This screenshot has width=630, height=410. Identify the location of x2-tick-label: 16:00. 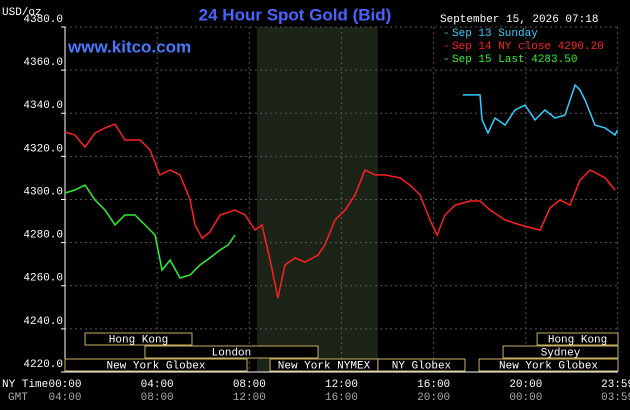
(341, 398).